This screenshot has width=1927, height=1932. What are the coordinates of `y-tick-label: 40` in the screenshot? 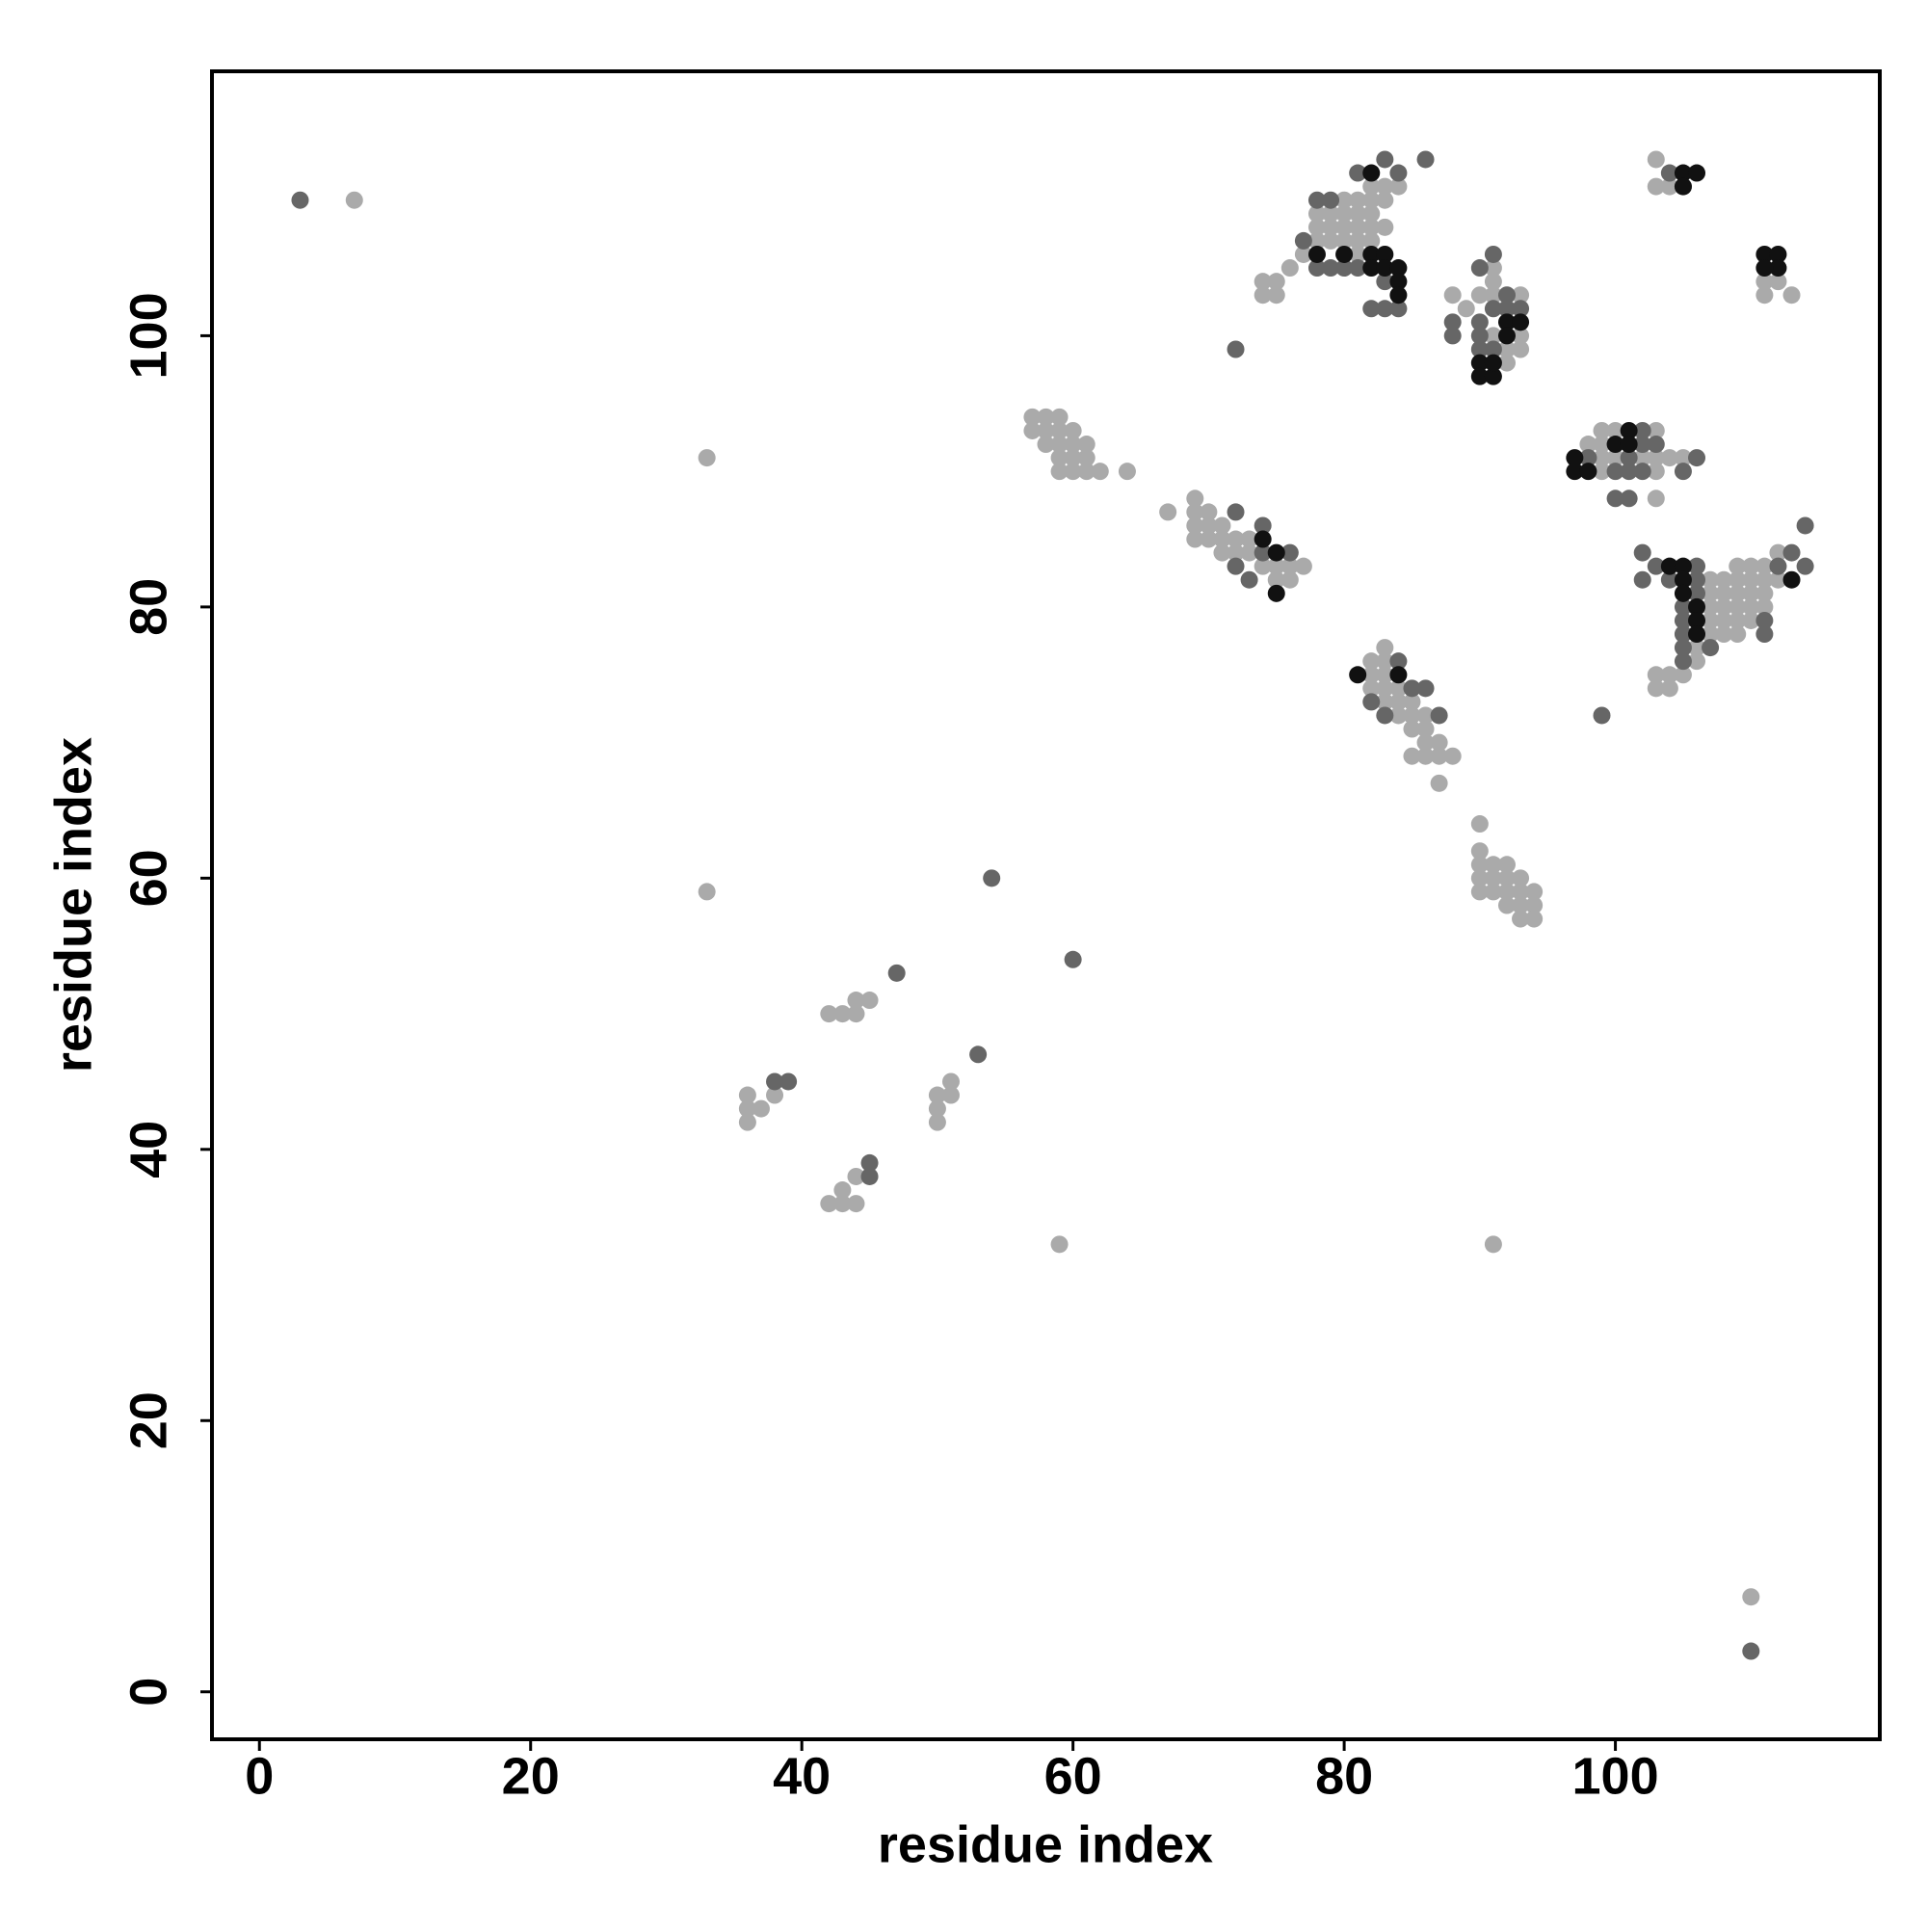 It's located at (148, 1149).